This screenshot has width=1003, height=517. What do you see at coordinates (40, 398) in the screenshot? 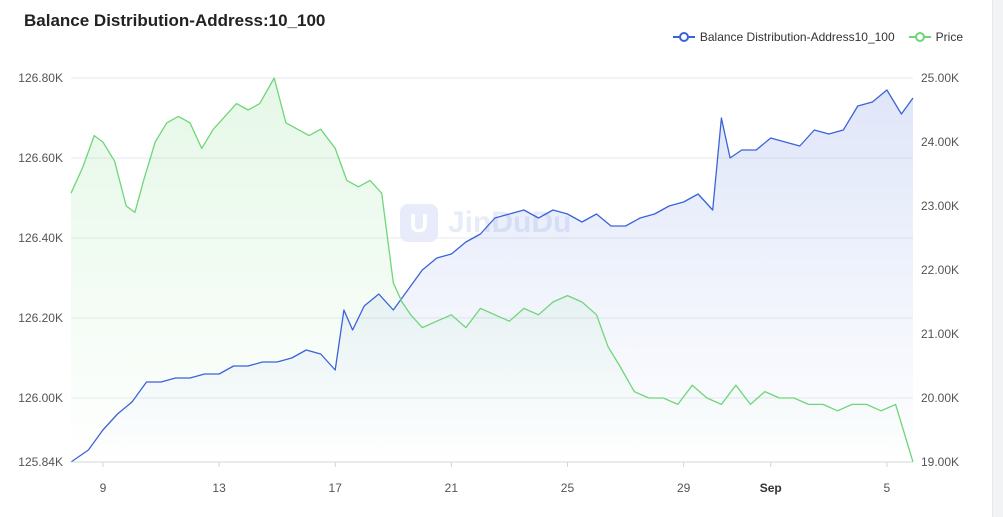
I see `y-left-tick-label: 126.00K` at bounding box center [40, 398].